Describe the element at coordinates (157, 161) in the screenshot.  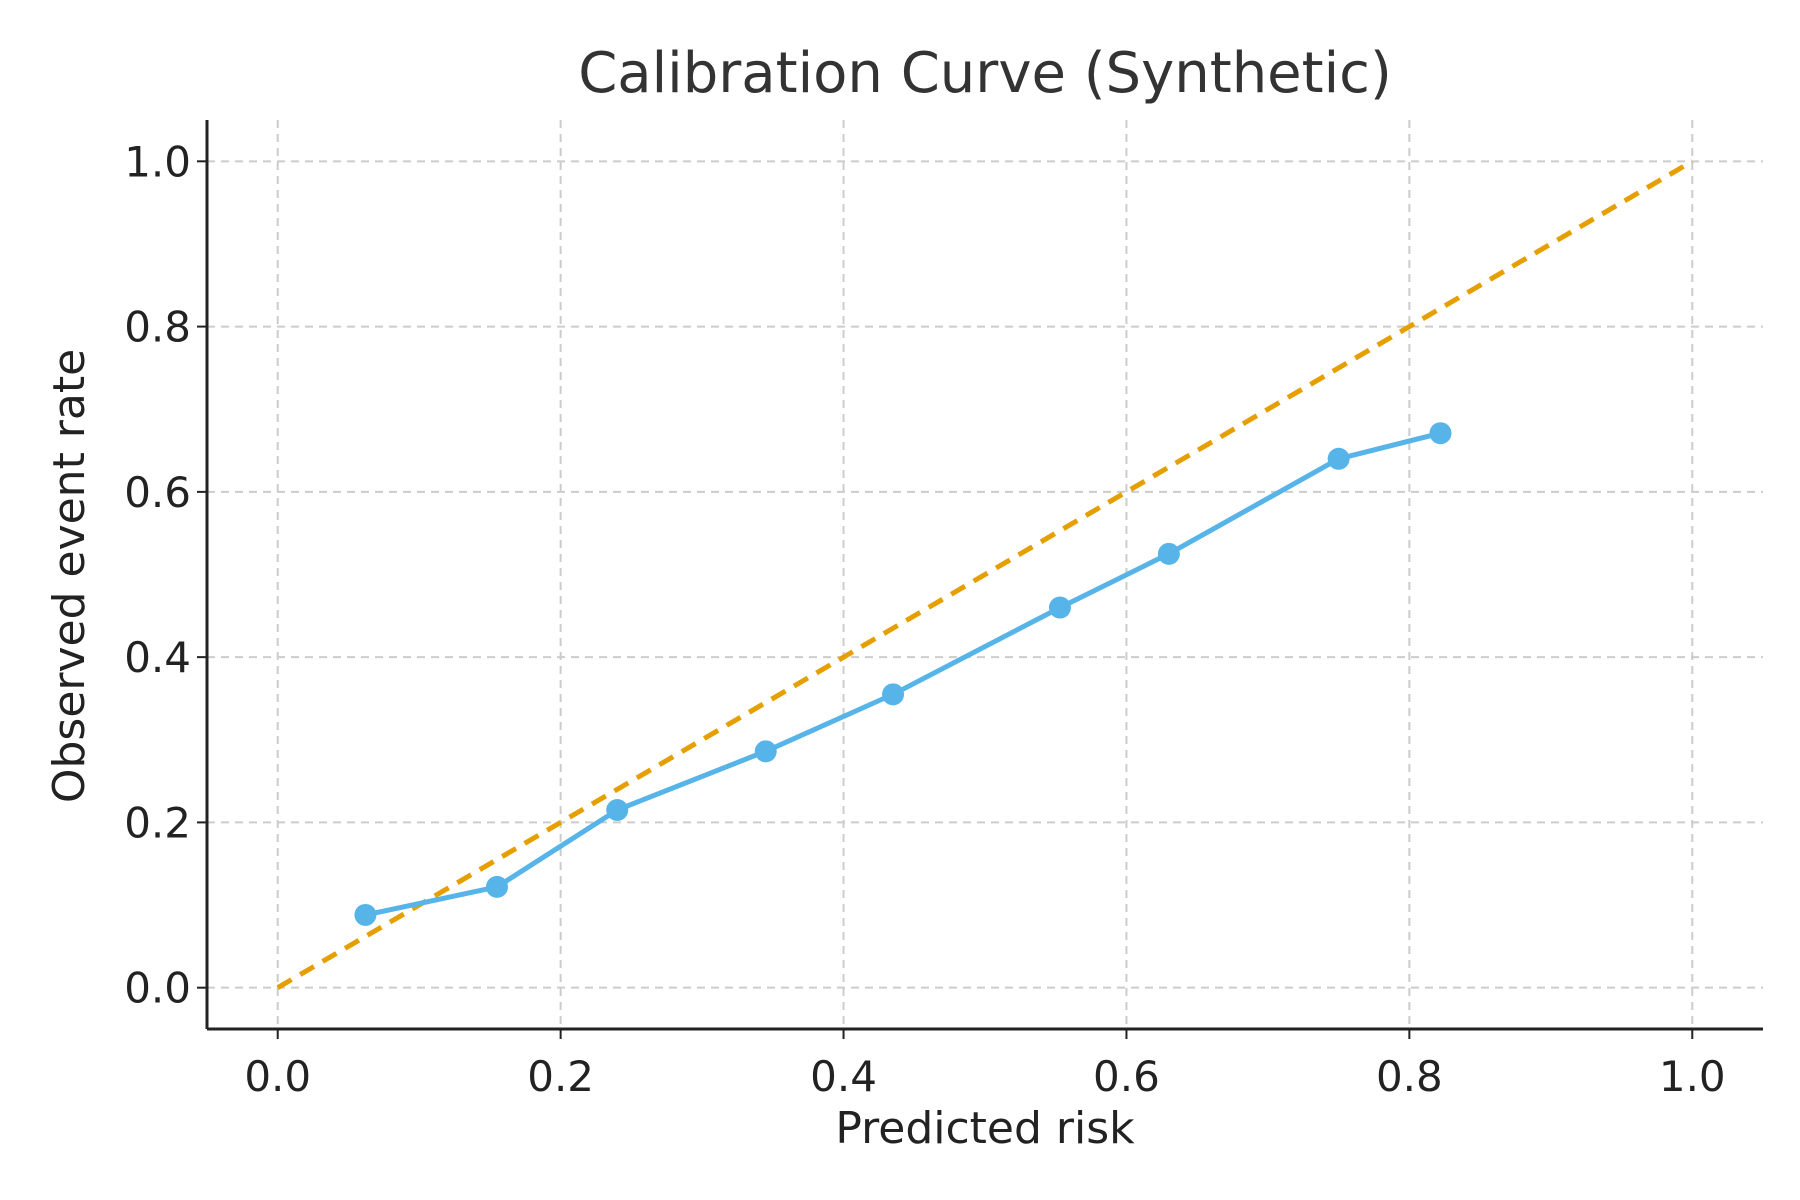
I see `y-tick-label: 1.0` at that location.